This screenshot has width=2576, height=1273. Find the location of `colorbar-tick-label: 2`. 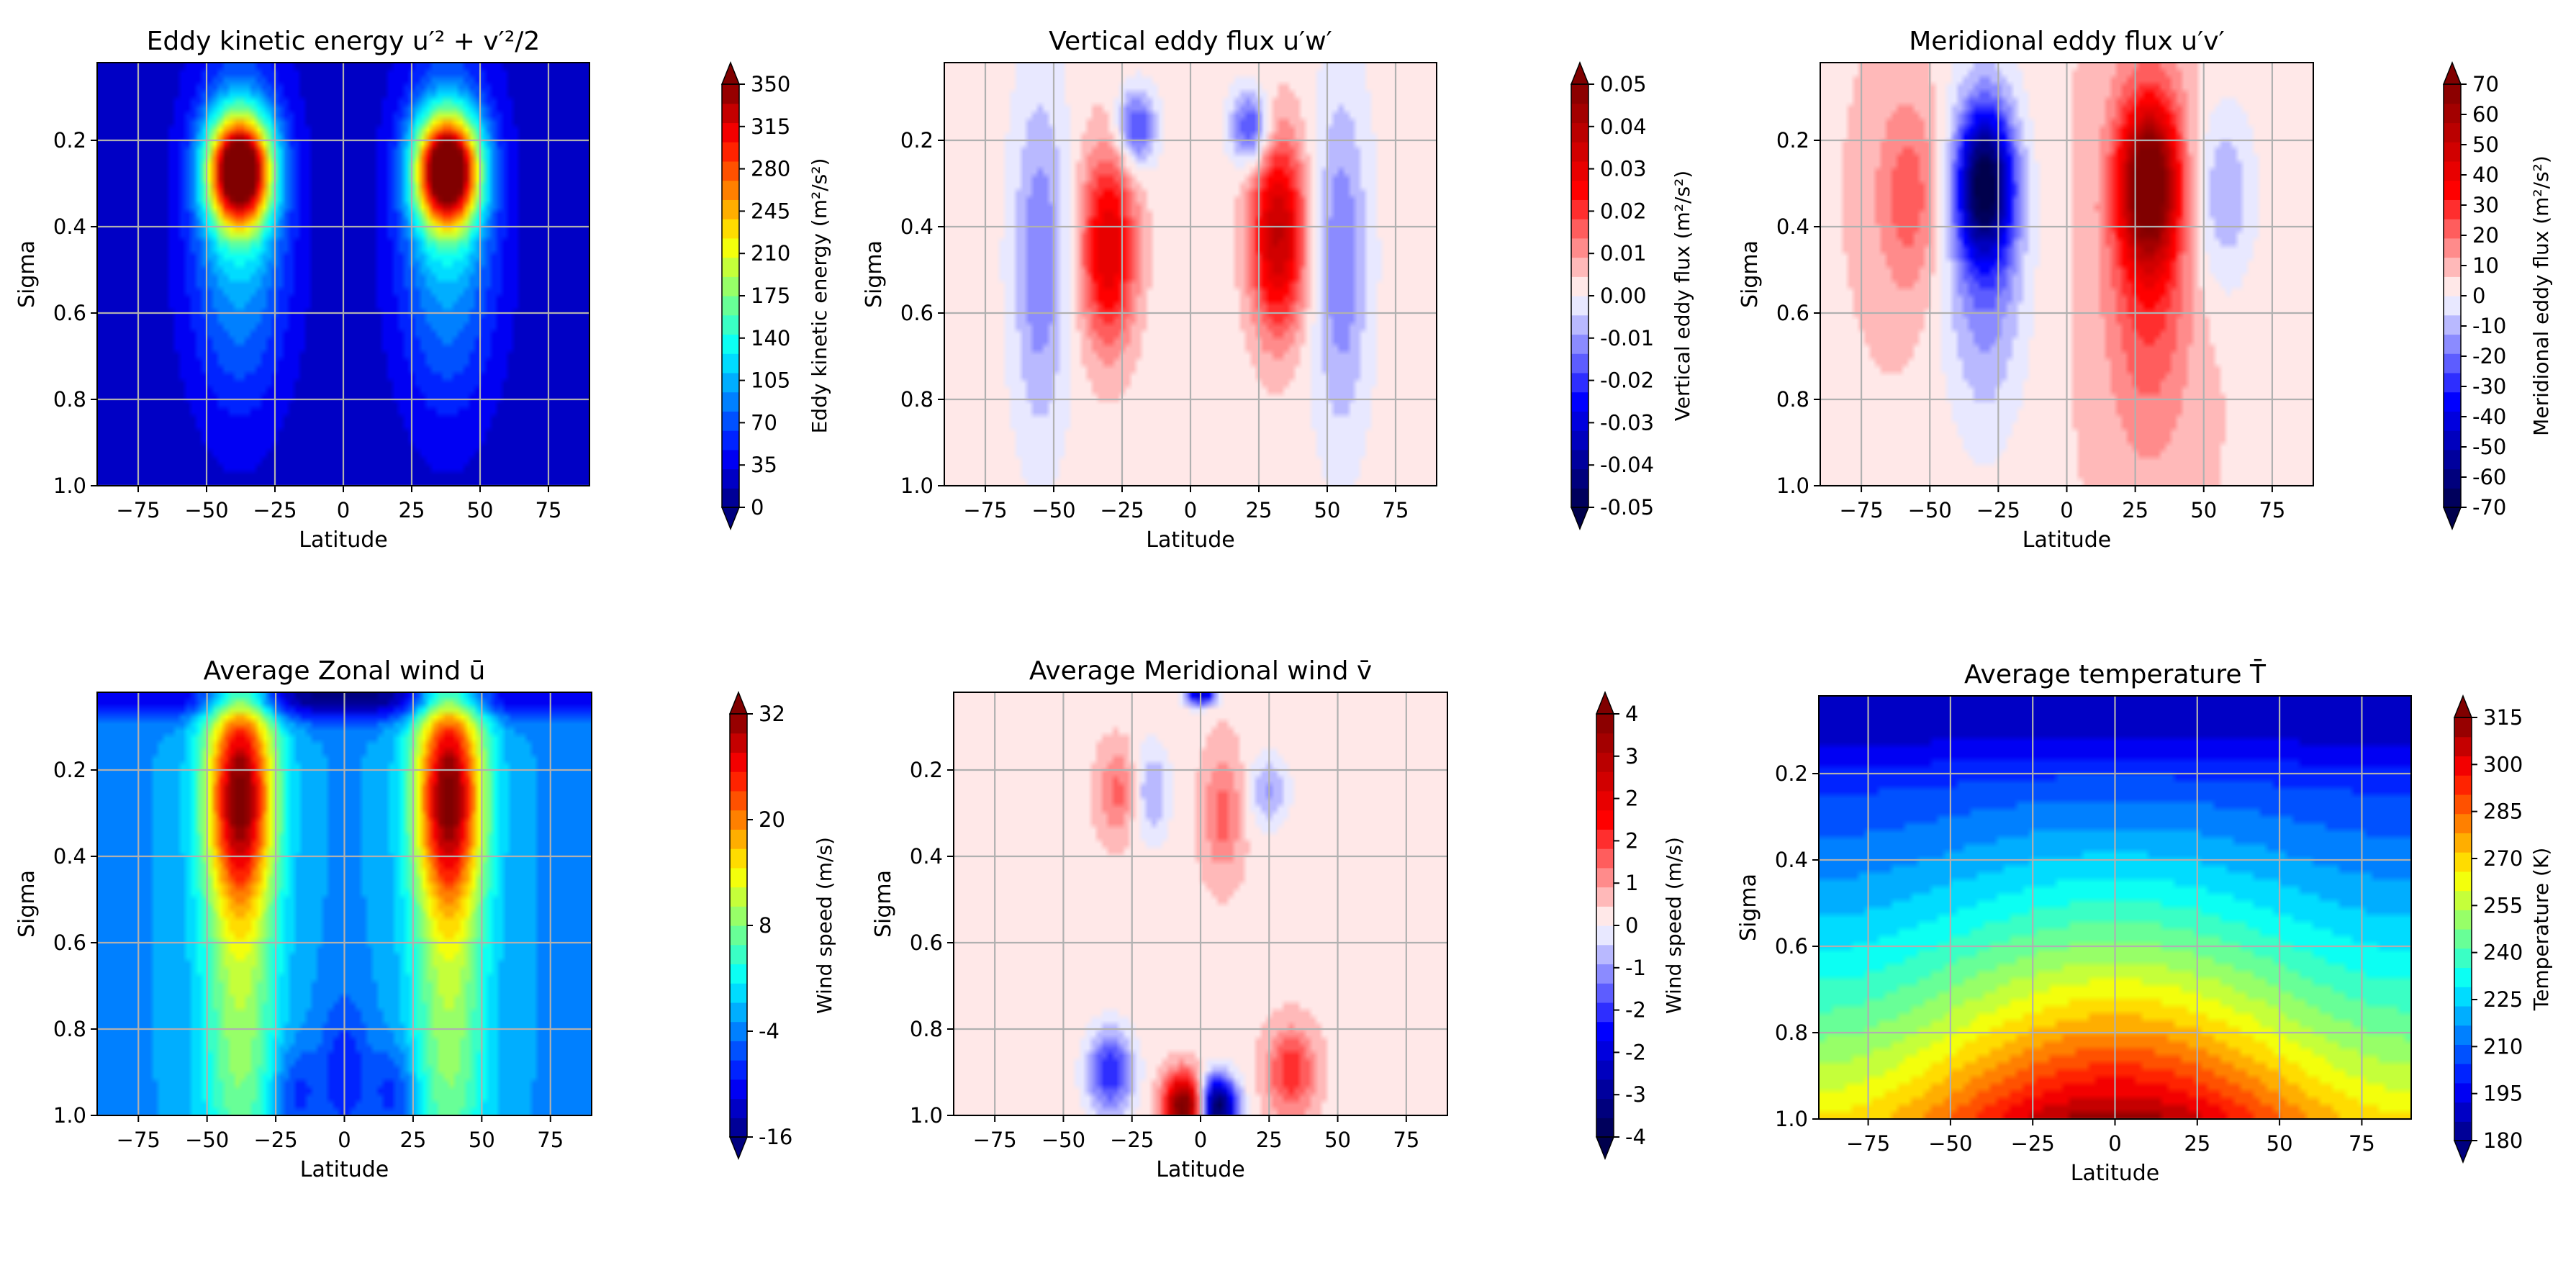

colorbar-tick-label: 2 is located at coordinates (1631, 841).